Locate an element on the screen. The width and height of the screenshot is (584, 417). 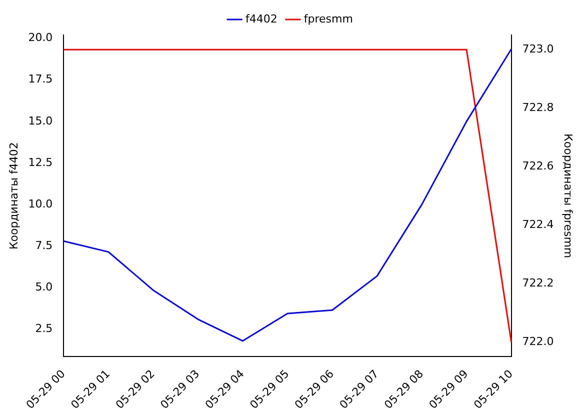
y2-tick-label: 722.8 is located at coordinates (538, 107).